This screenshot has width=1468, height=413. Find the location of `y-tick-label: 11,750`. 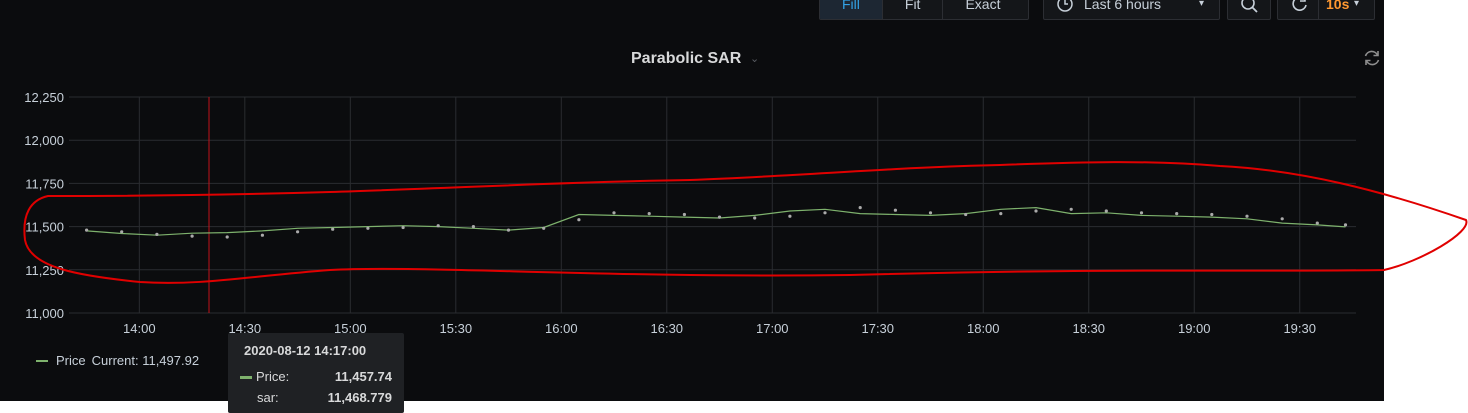

y-tick-label: 11,750 is located at coordinates (44, 183).